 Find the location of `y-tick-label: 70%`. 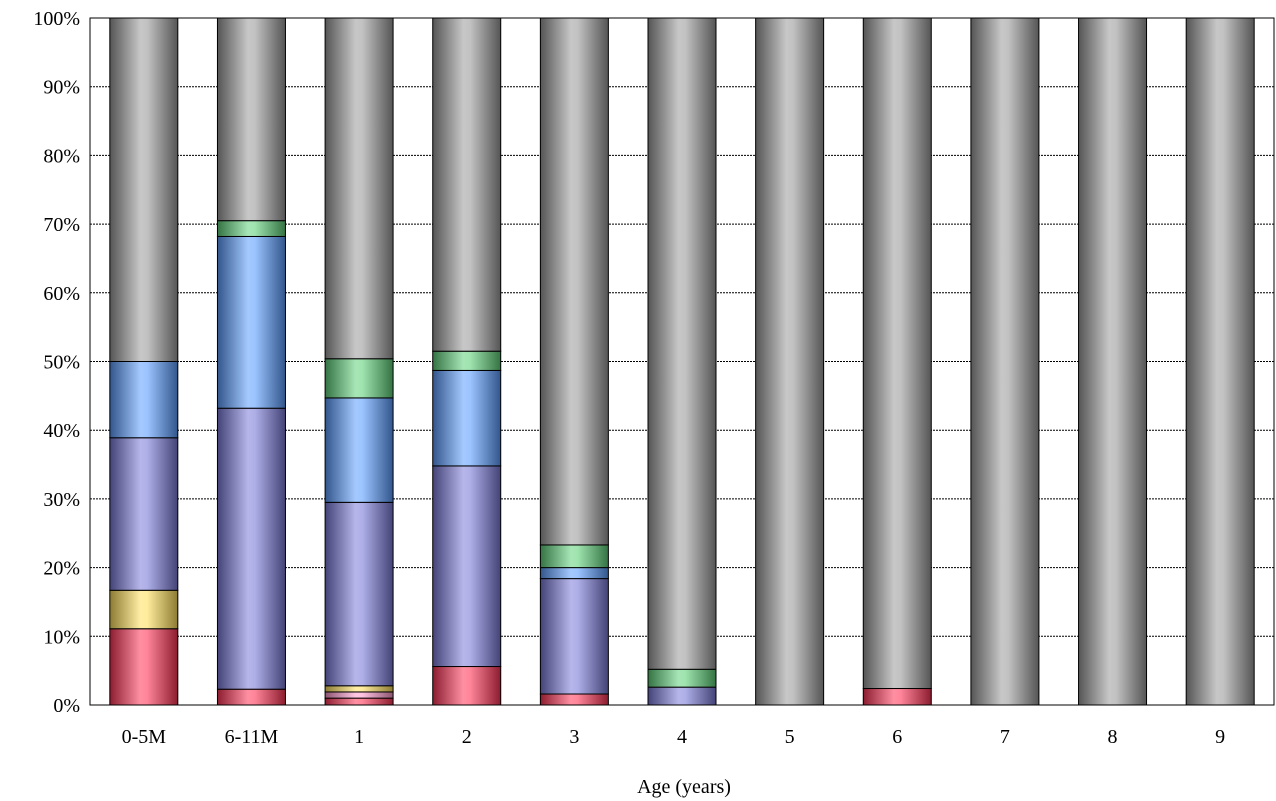

y-tick-label: 70% is located at coordinates (61, 225).